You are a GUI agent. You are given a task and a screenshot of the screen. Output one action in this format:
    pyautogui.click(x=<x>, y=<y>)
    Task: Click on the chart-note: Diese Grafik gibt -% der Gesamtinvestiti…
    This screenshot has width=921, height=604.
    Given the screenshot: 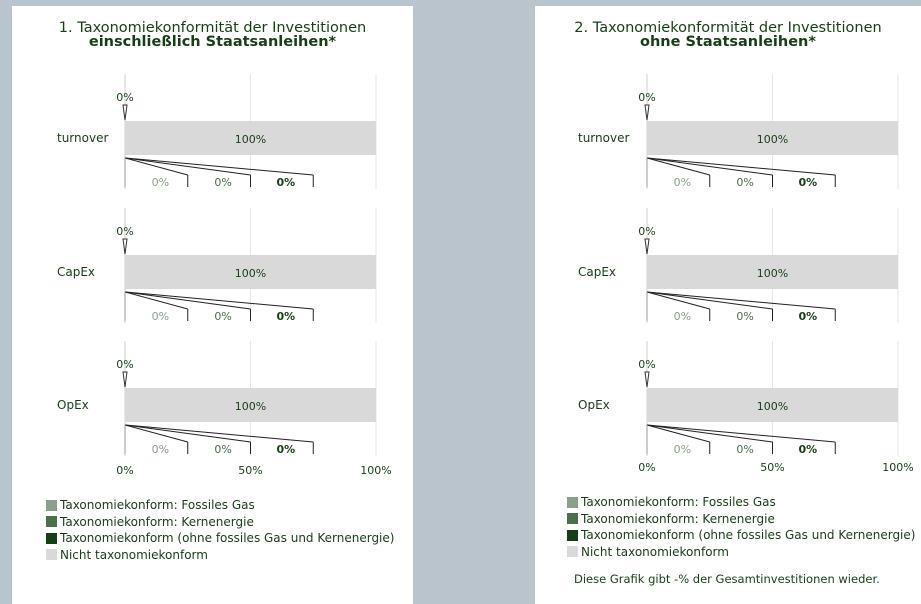 What is the action you would take?
    pyautogui.click(x=727, y=579)
    